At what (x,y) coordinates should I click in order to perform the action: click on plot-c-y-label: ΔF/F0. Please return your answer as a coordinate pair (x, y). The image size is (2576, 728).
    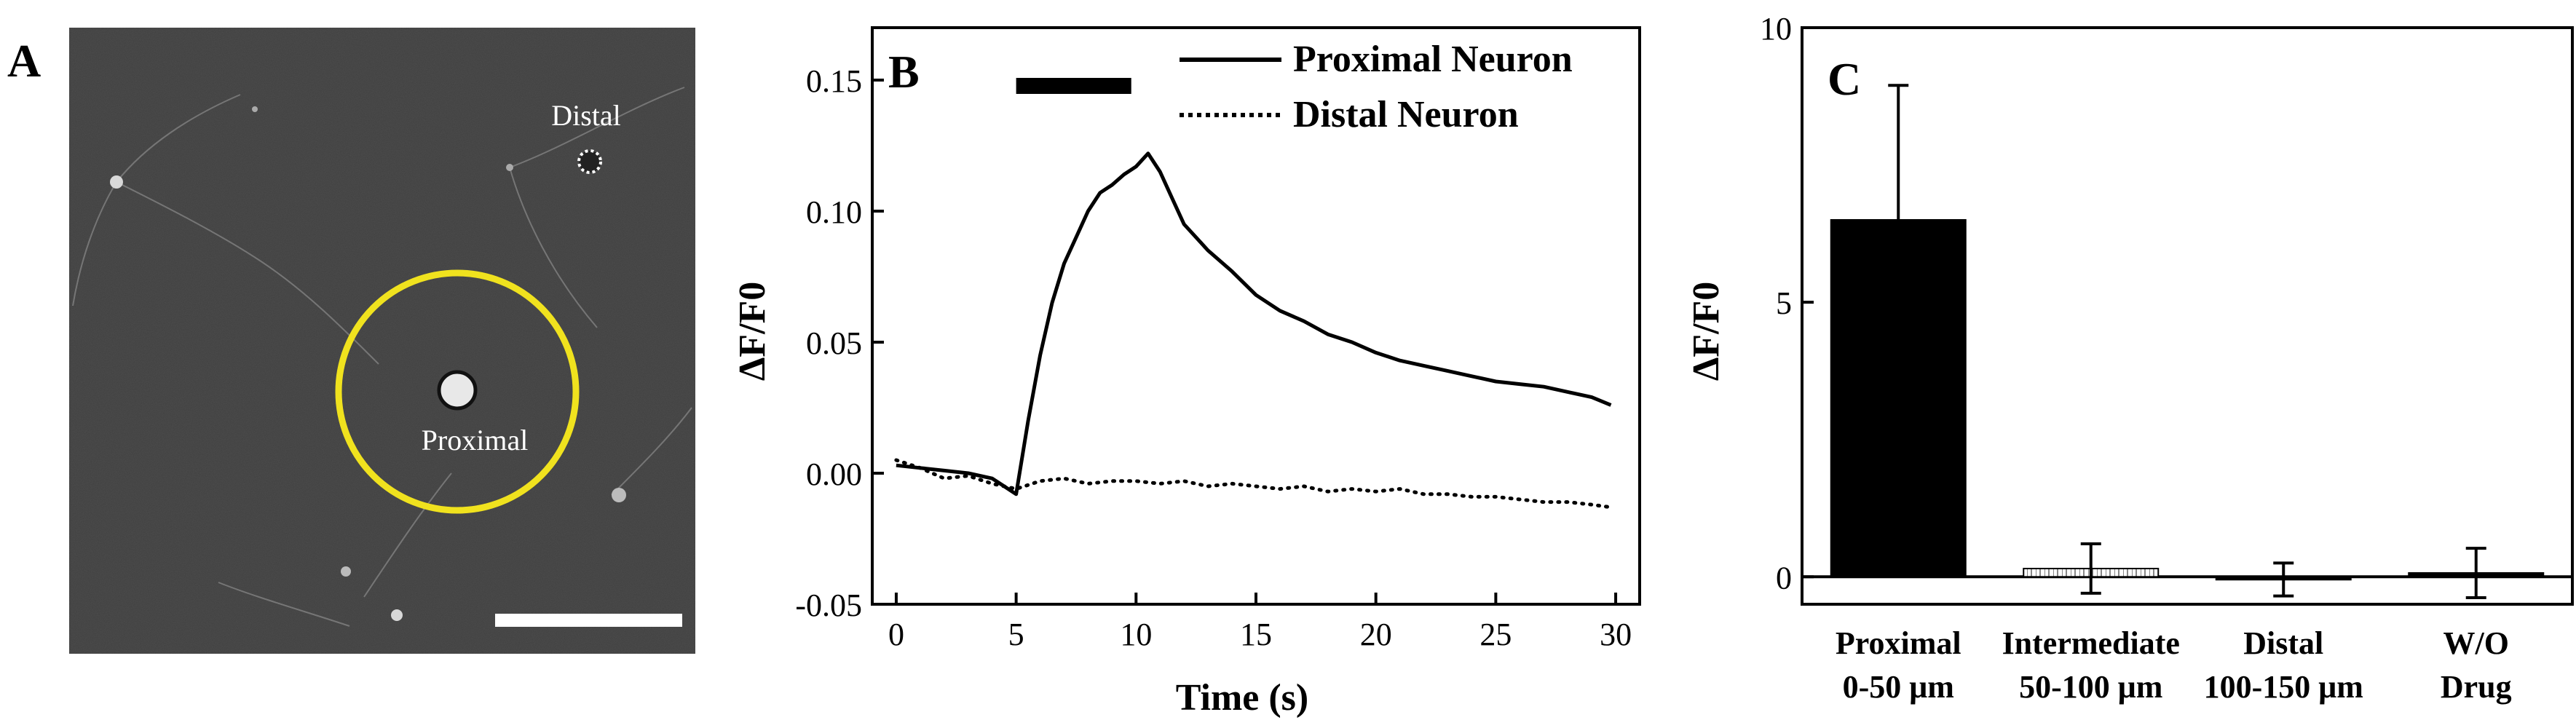
    Looking at the image, I should click on (1707, 331).